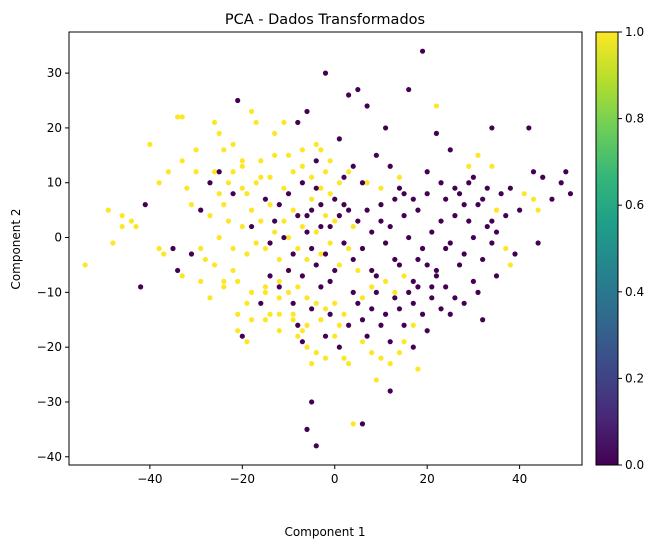  Describe the element at coordinates (242, 479) in the screenshot. I see `x-tick-label: −20` at that location.